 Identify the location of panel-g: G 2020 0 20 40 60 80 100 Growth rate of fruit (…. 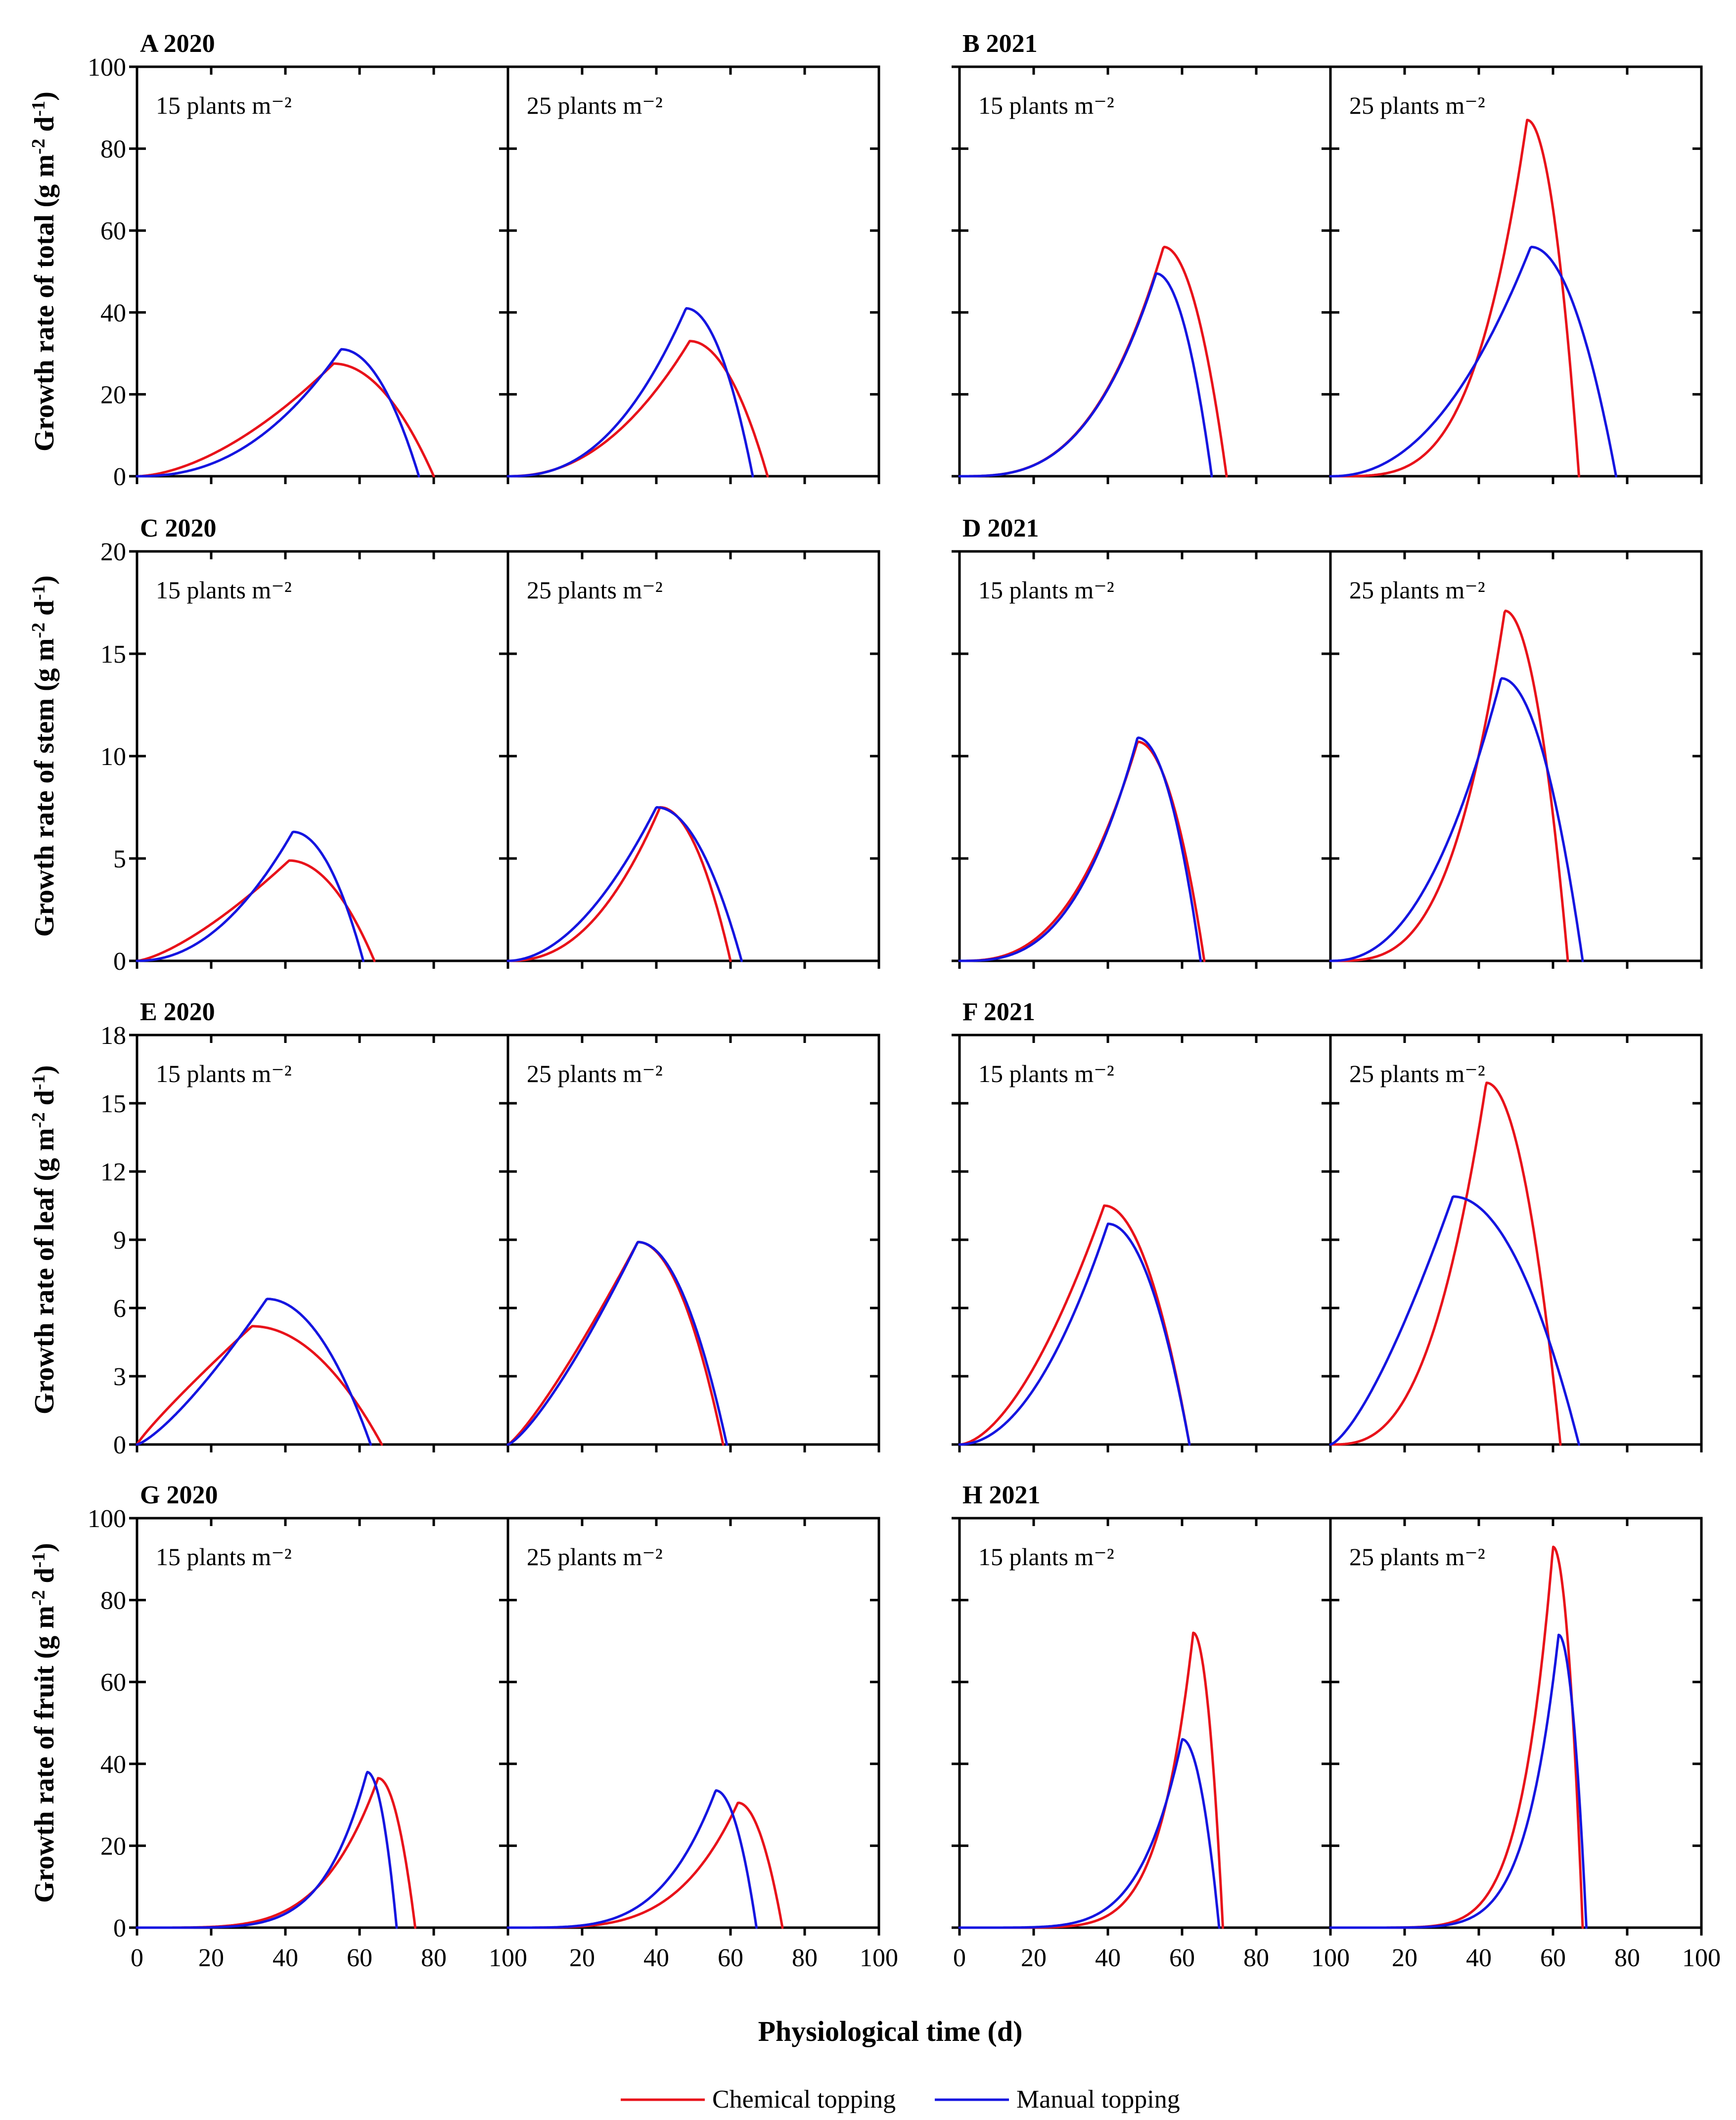
(463, 1727).